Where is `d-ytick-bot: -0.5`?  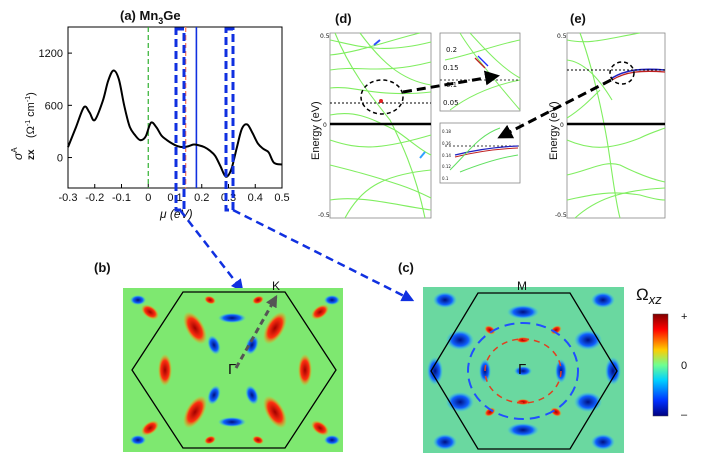
d-ytick-bot: -0.5 is located at coordinates (324, 215).